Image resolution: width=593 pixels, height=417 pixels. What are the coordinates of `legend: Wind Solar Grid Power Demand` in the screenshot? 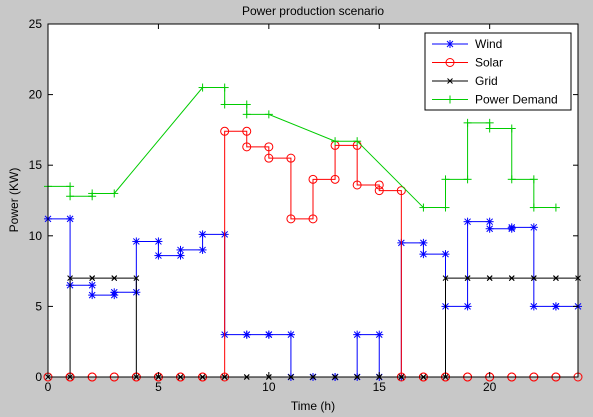 It's located at (498, 71).